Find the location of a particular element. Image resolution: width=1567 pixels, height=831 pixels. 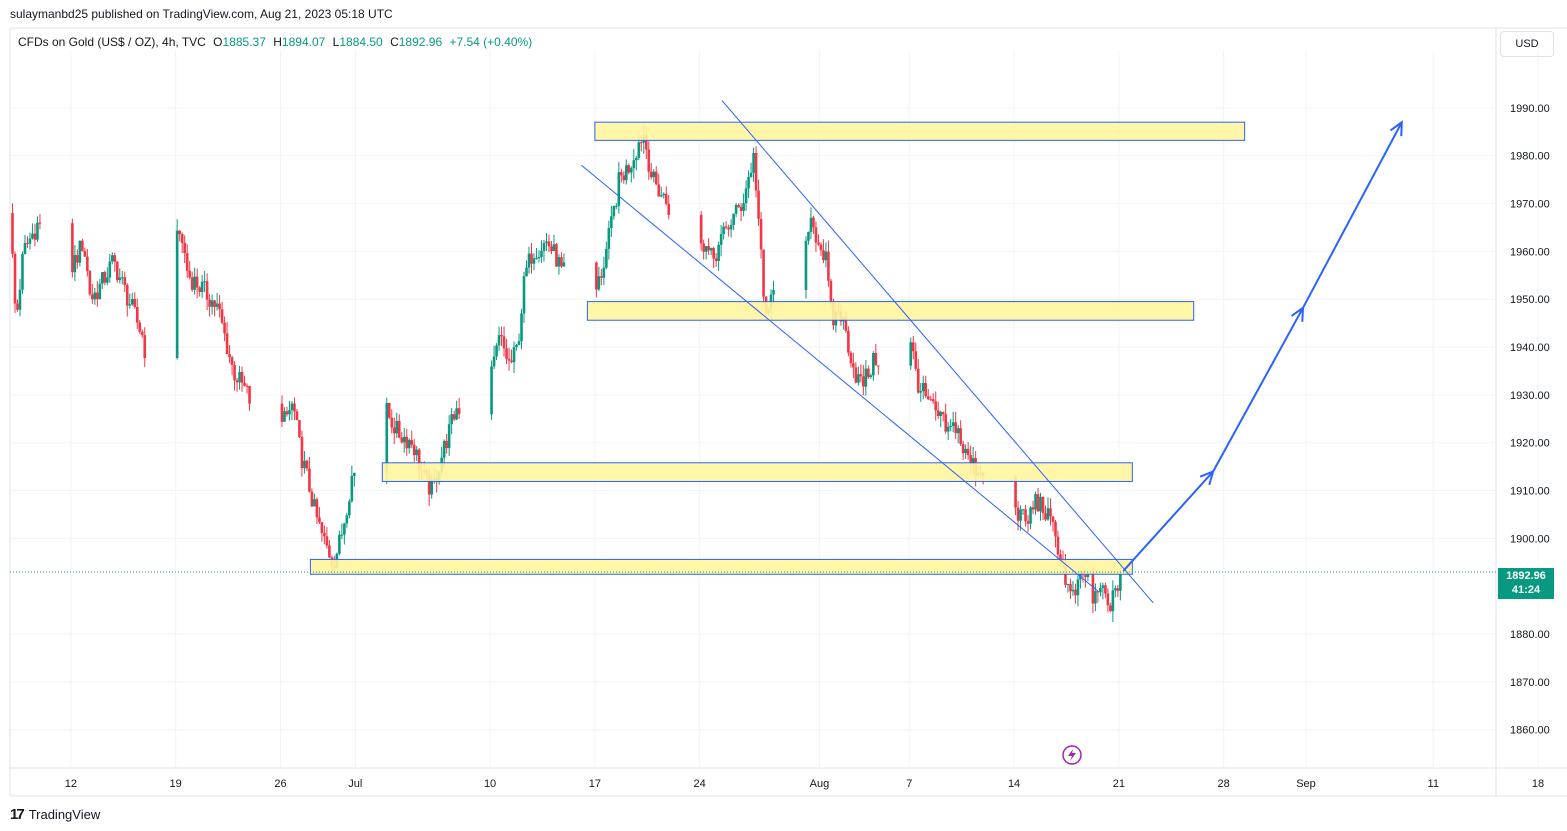

y-tick-label: 1930.00 is located at coordinates (1530, 396).